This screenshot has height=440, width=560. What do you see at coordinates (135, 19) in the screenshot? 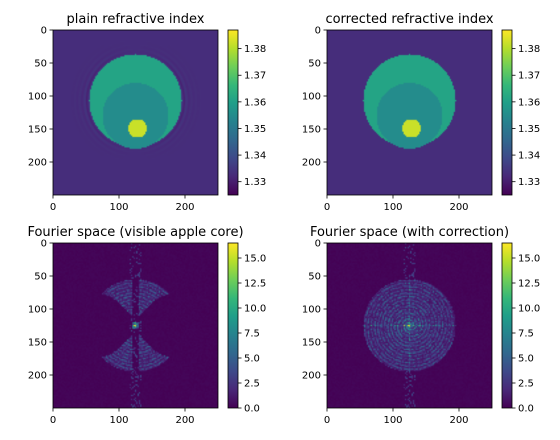
I see `chart-title: plain refractive index` at bounding box center [135, 19].